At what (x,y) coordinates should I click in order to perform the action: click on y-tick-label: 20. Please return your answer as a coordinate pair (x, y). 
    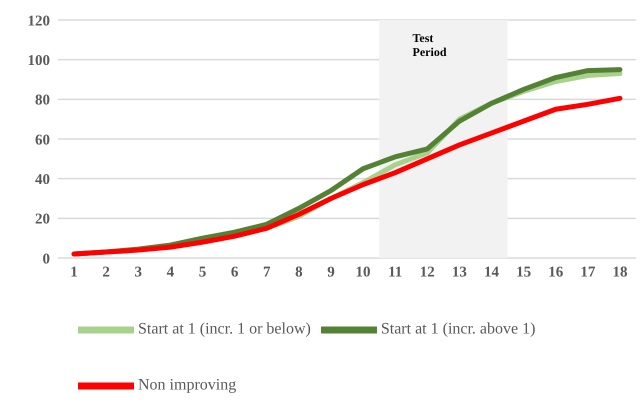
    Looking at the image, I should click on (42, 220).